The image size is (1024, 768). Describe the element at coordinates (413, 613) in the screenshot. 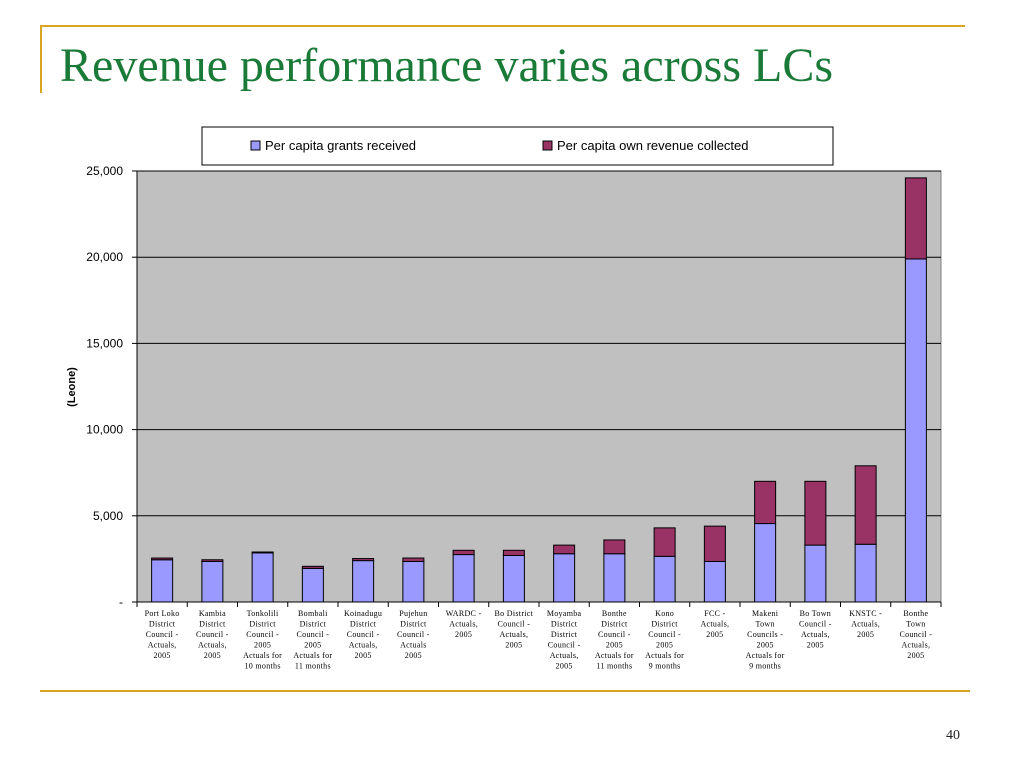

I see `category-label-line: Pujehun` at that location.